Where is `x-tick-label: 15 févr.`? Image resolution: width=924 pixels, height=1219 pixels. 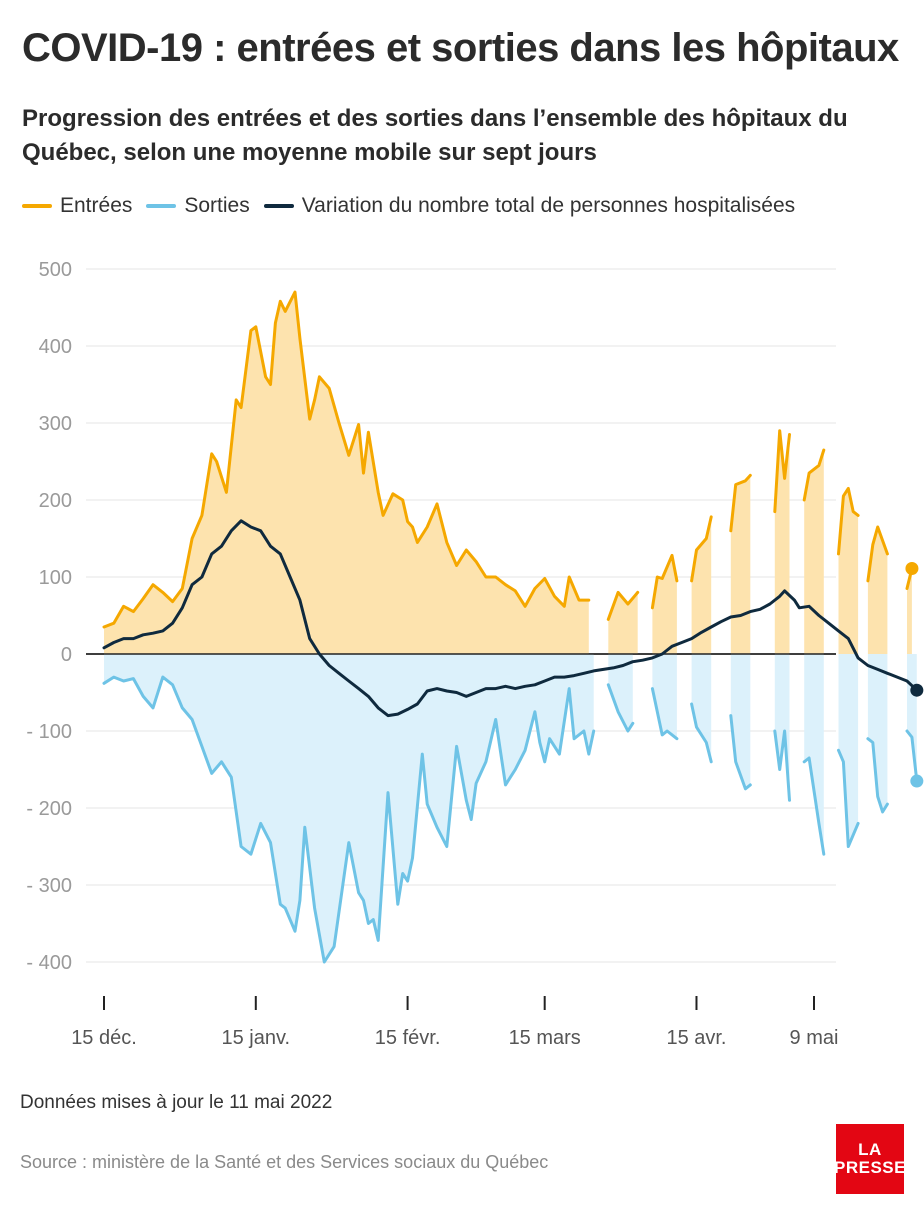
x-tick-label: 15 févr. is located at coordinates (408, 1038).